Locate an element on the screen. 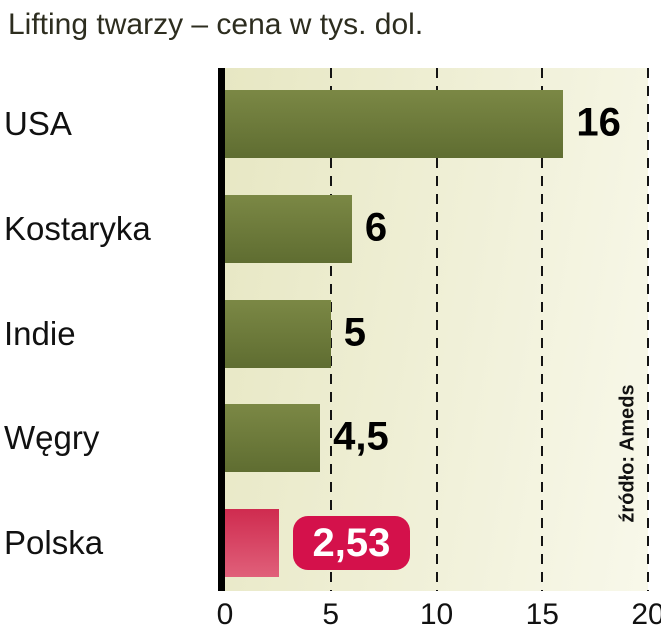  value-label: 5 is located at coordinates (354, 332).